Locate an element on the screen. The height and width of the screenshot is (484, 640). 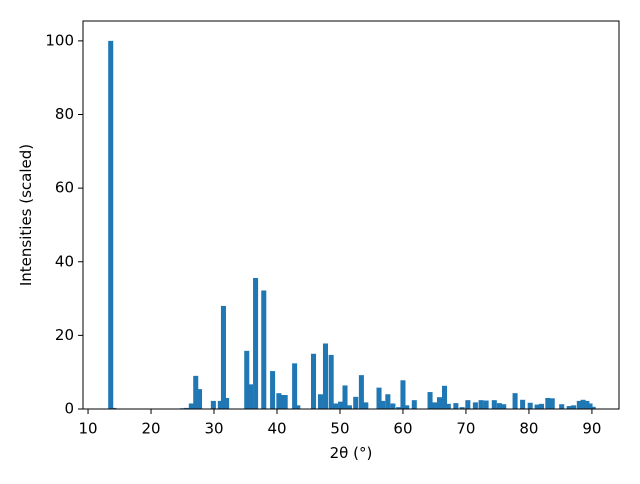
y-tick-label: 20 is located at coordinates (64, 335).